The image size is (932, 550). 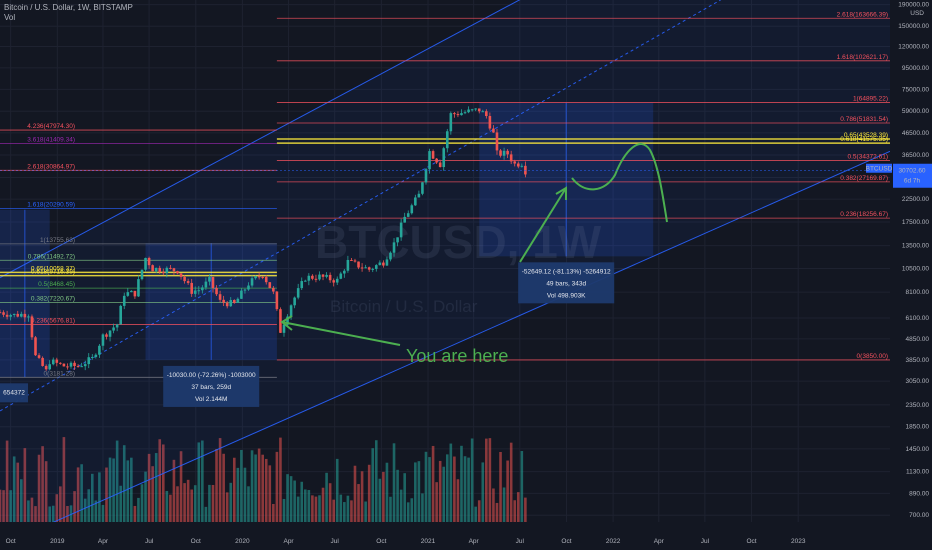 I want to click on measure-2021-label-box, so click(x=566, y=283).